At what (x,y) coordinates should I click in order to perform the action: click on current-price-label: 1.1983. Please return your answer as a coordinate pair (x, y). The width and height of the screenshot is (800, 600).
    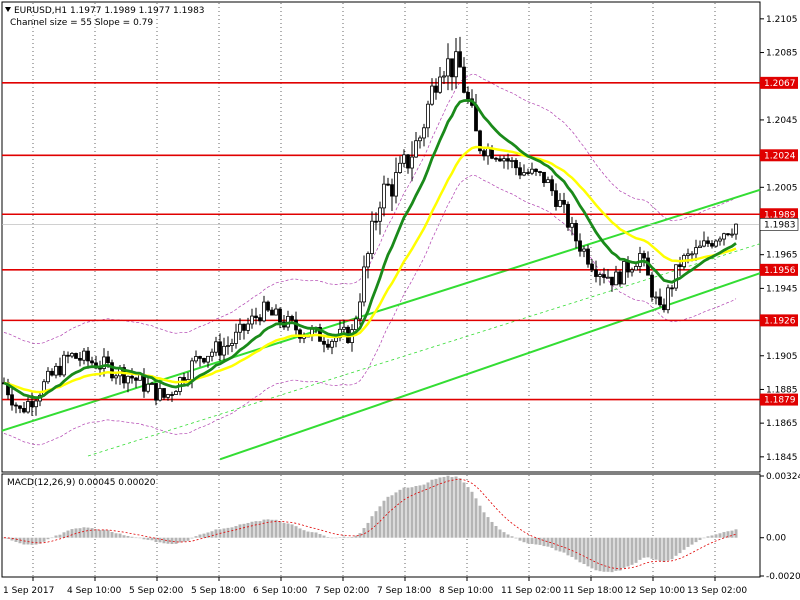
    Looking at the image, I should click on (780, 225).